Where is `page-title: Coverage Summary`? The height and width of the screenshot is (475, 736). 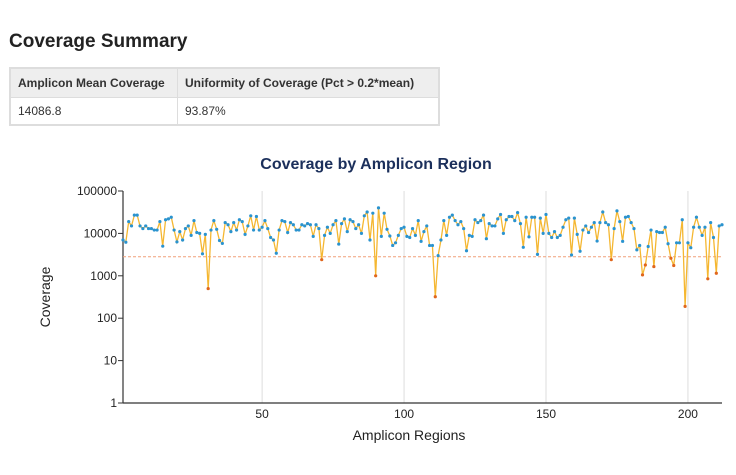 page-title: Coverage Summary is located at coordinates (98, 41).